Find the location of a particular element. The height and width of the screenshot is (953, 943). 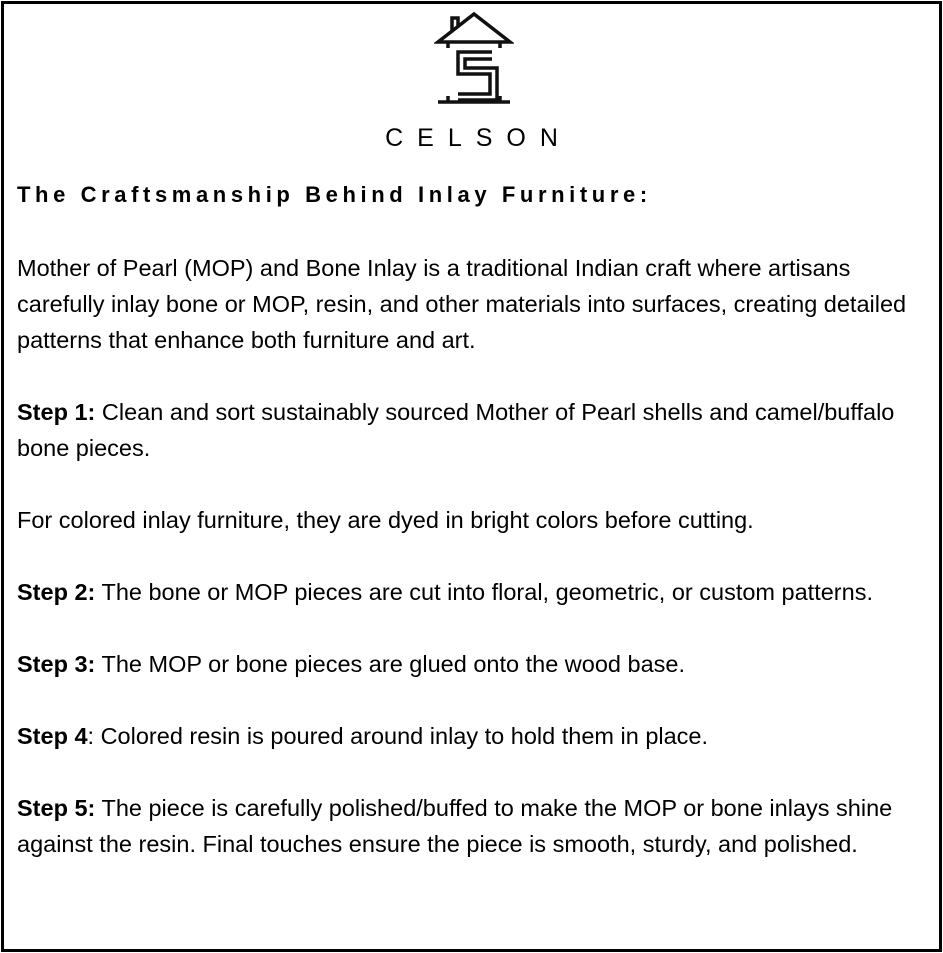

house-s-logo-icon is located at coordinates (474, 57).